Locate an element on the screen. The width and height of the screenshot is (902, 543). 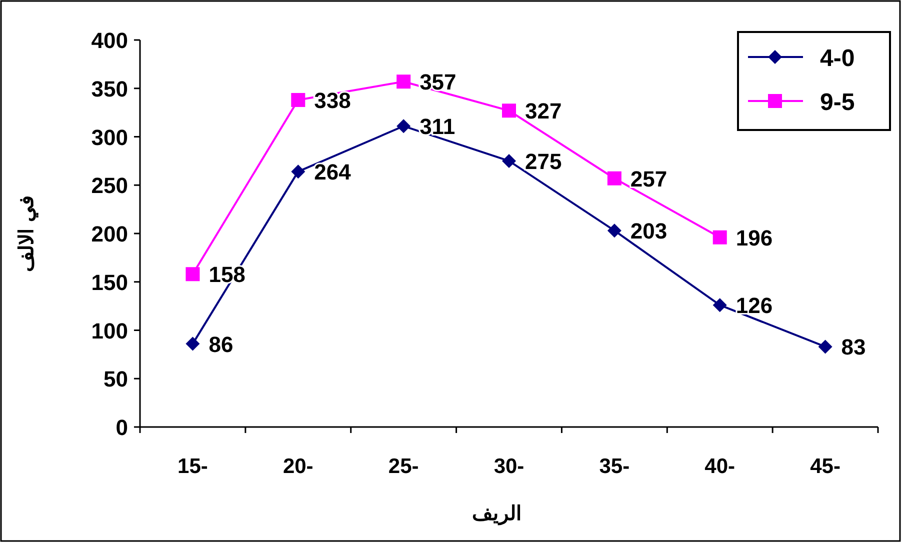
data-label: 83 is located at coordinates (853, 347).